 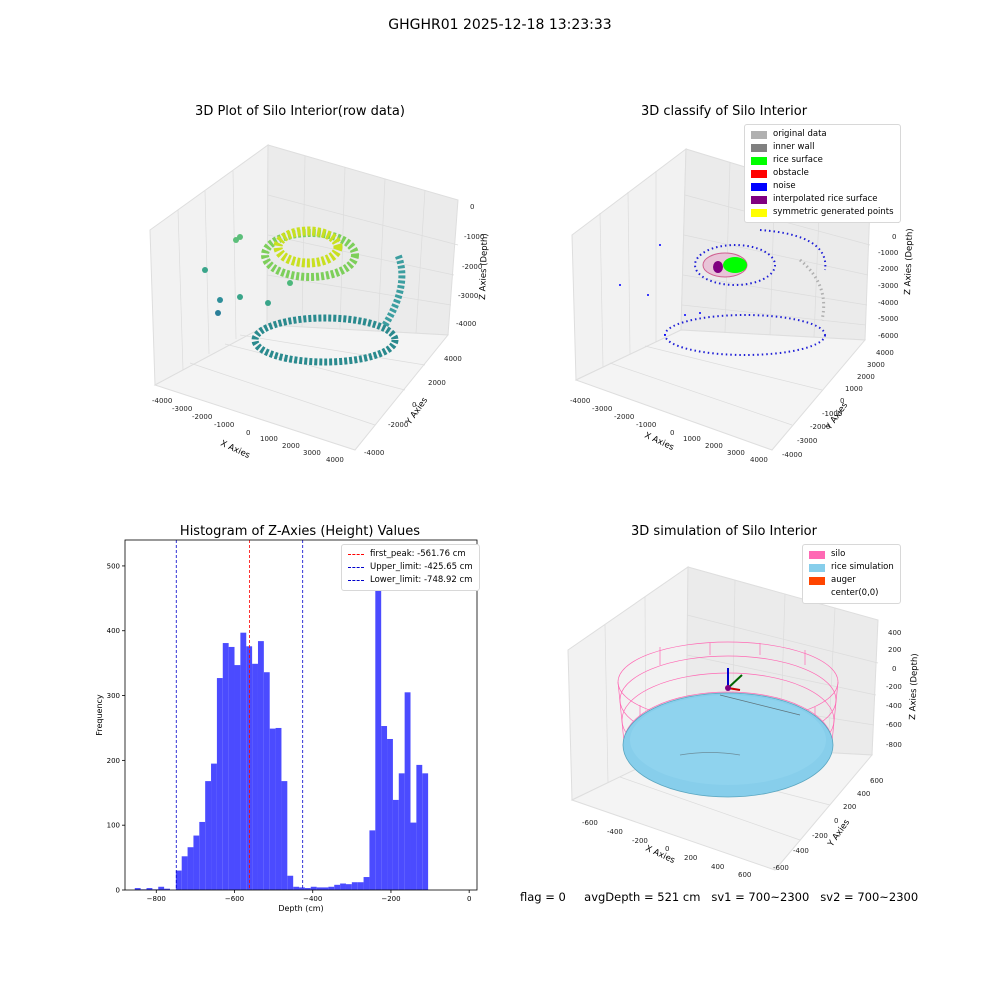 I want to click on legend-entry-noise: noise, so click(x=822, y=186).